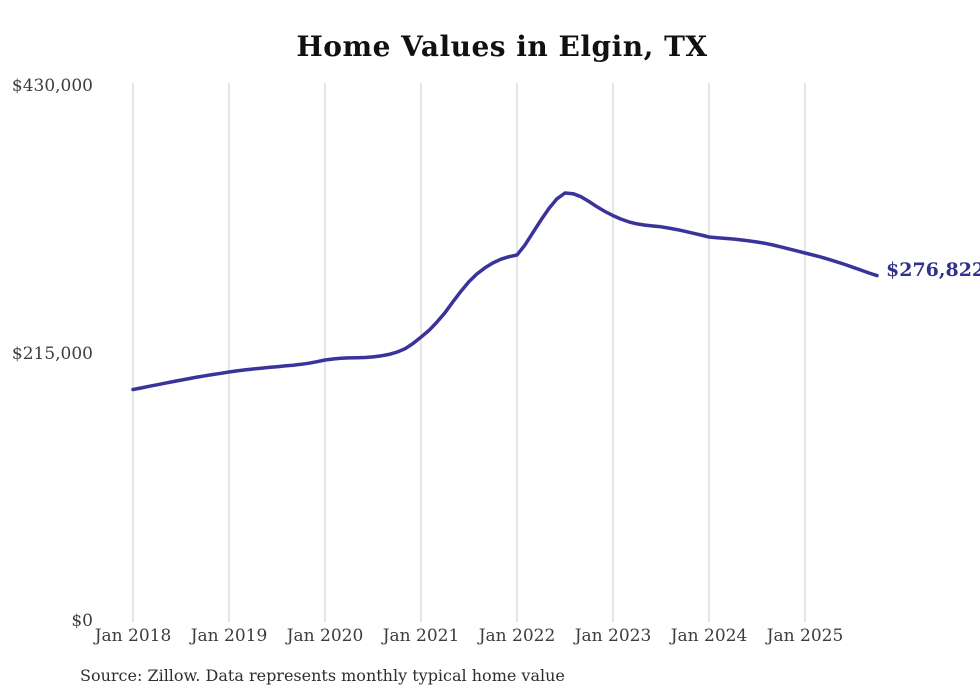 The height and width of the screenshot is (699, 980). I want to click on end-value-label: $276,822, so click(933, 269).